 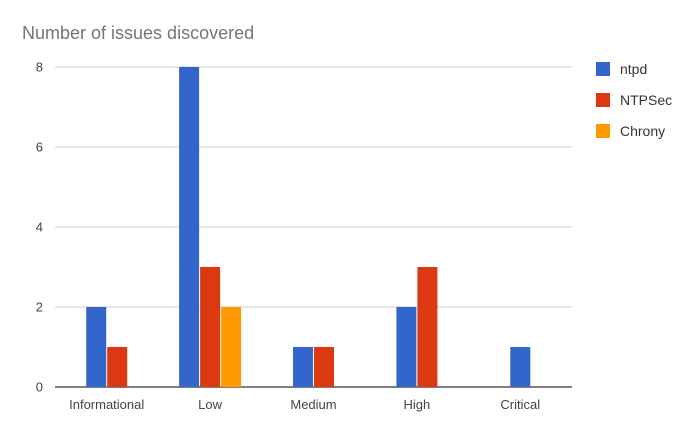 I want to click on x-axis-ticks: Informational Low Medium High Critical, so click(x=304, y=404).